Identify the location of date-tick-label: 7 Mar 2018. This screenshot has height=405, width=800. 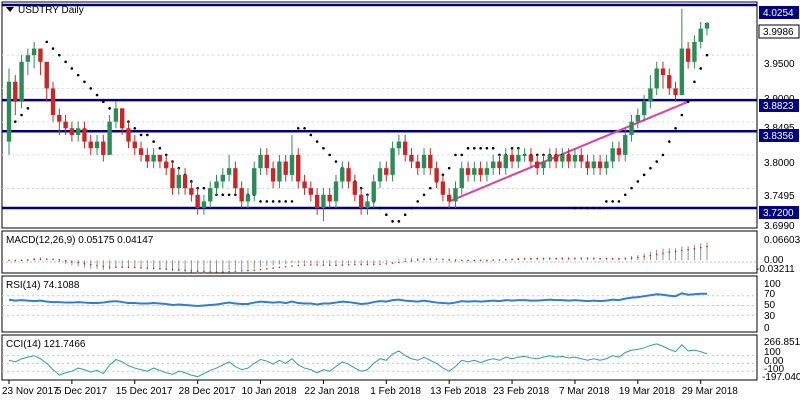
(584, 391).